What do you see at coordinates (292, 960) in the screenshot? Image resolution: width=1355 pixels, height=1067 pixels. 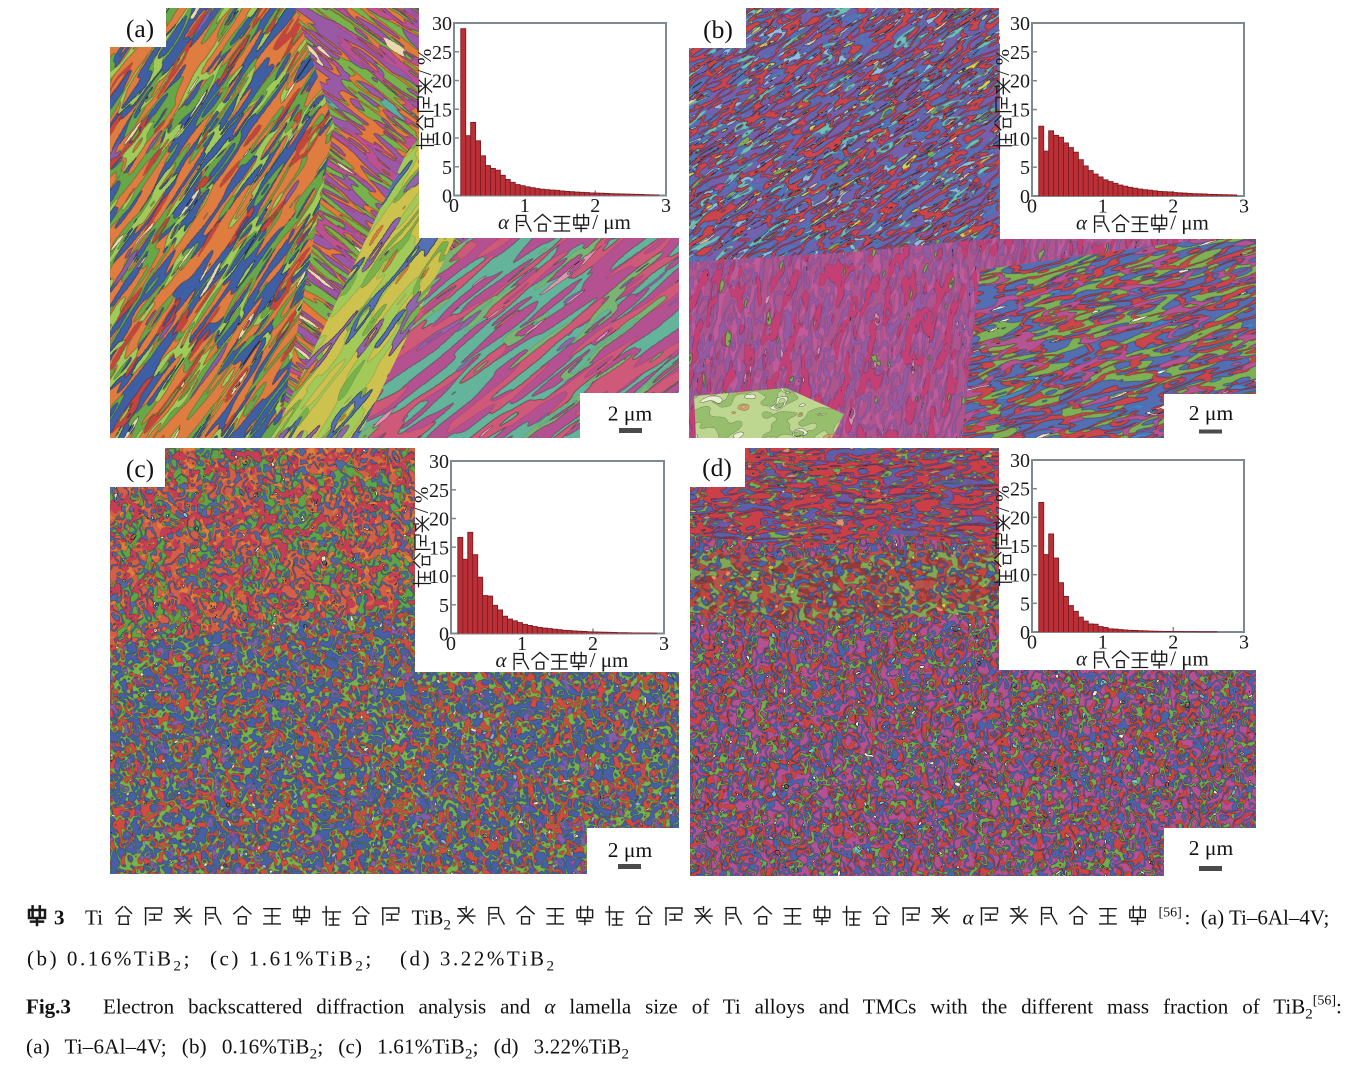 I see `svg-text: (c) 1.61%TiB2;` at bounding box center [292, 960].